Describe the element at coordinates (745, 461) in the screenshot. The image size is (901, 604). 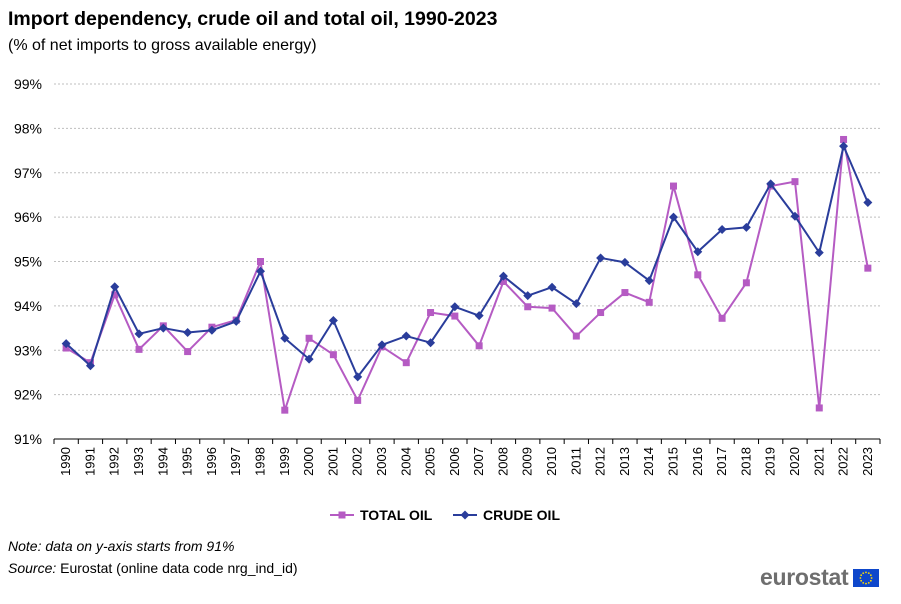
I see `x-tick-label: 2018` at that location.